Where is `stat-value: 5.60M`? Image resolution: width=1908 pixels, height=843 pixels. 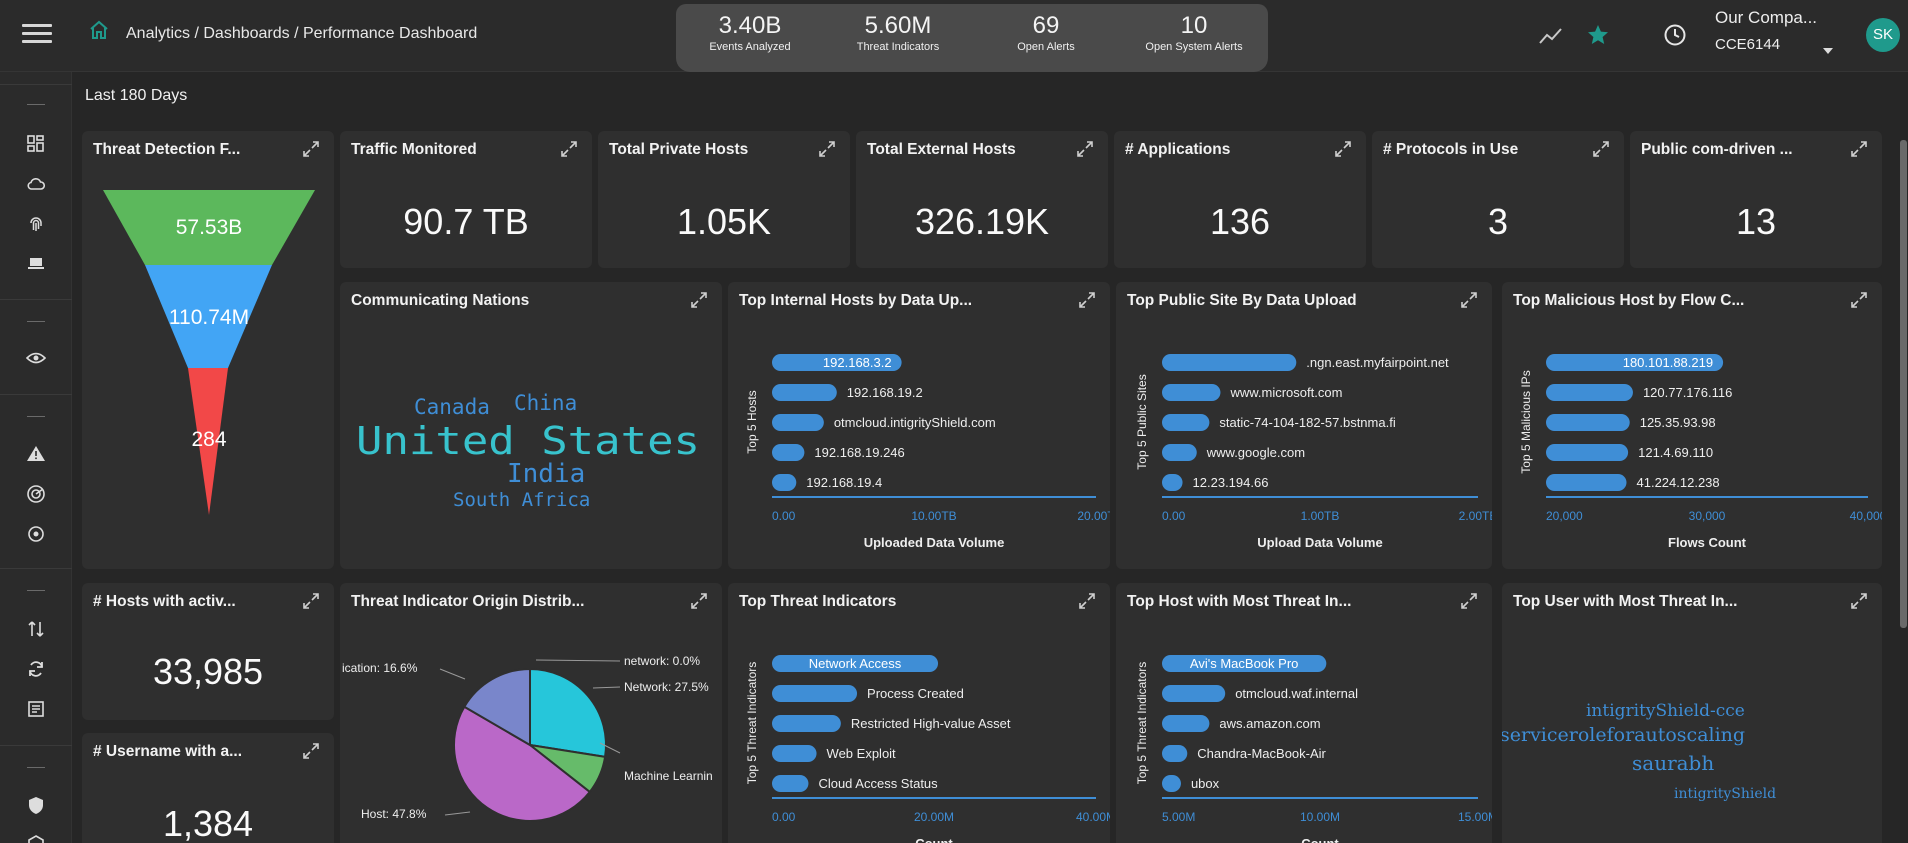
stat-value: 5.60M is located at coordinates (898, 25).